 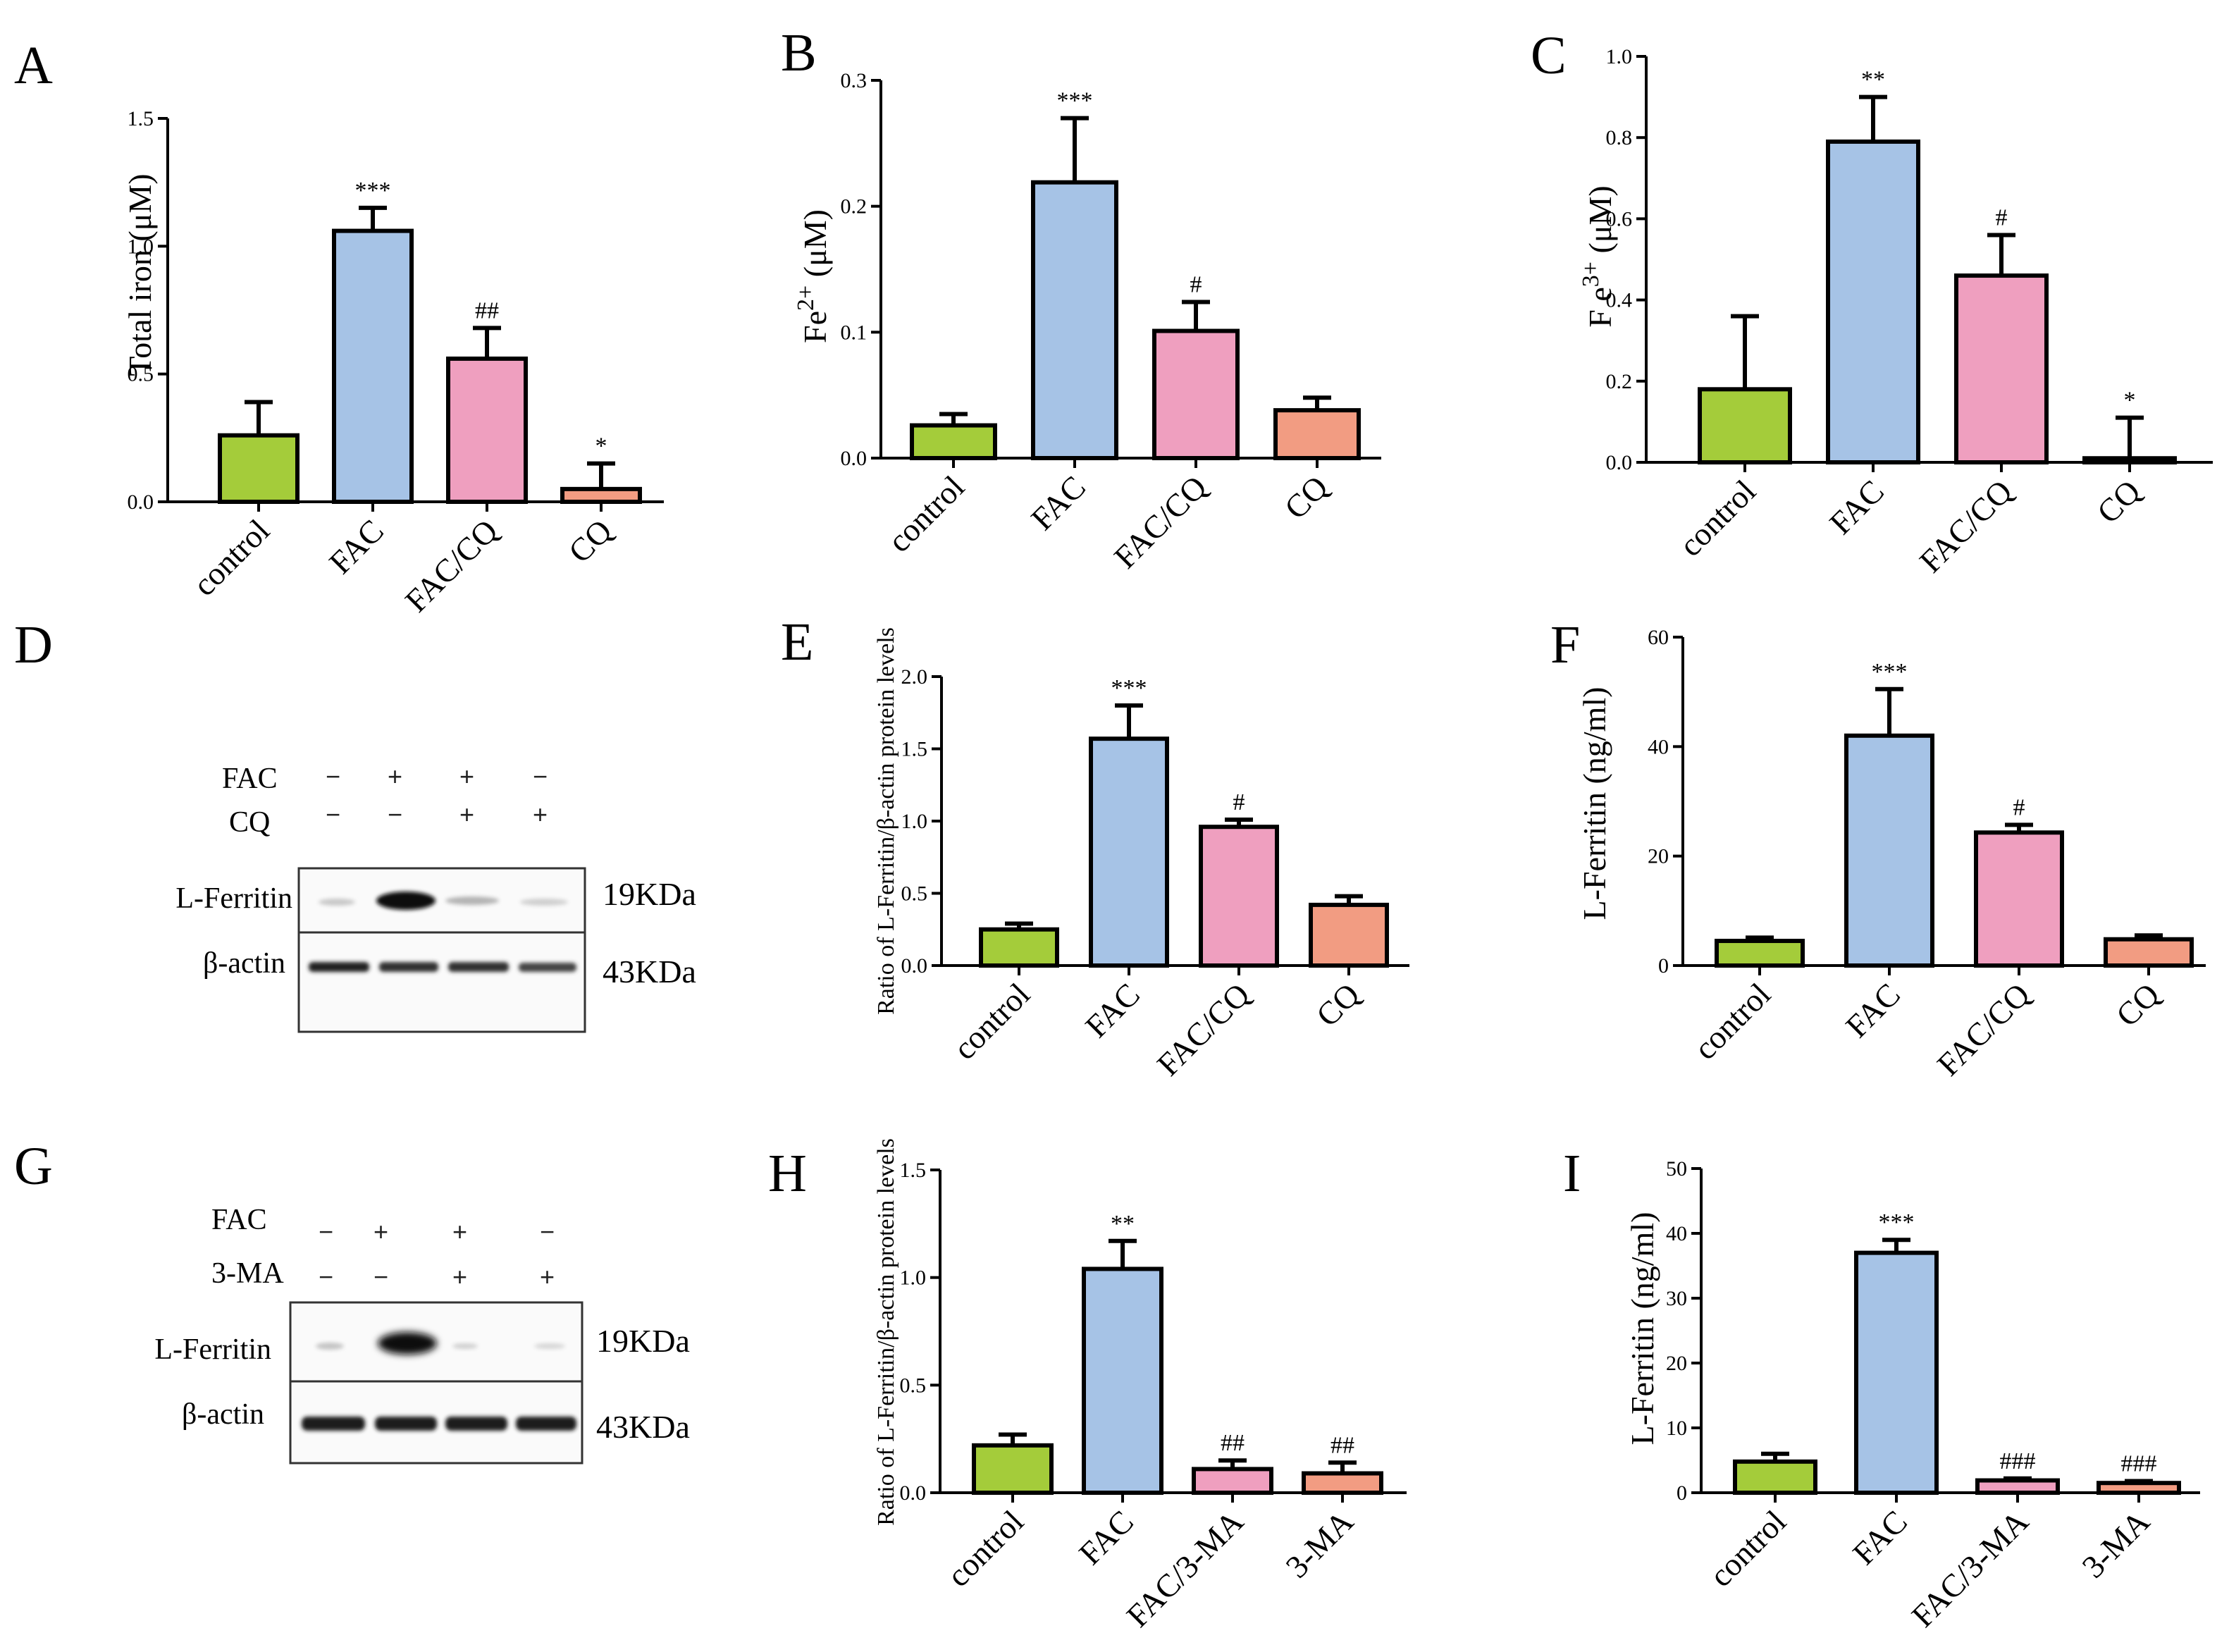 I want to click on panel-letter-f: F, so click(x=1565, y=644).